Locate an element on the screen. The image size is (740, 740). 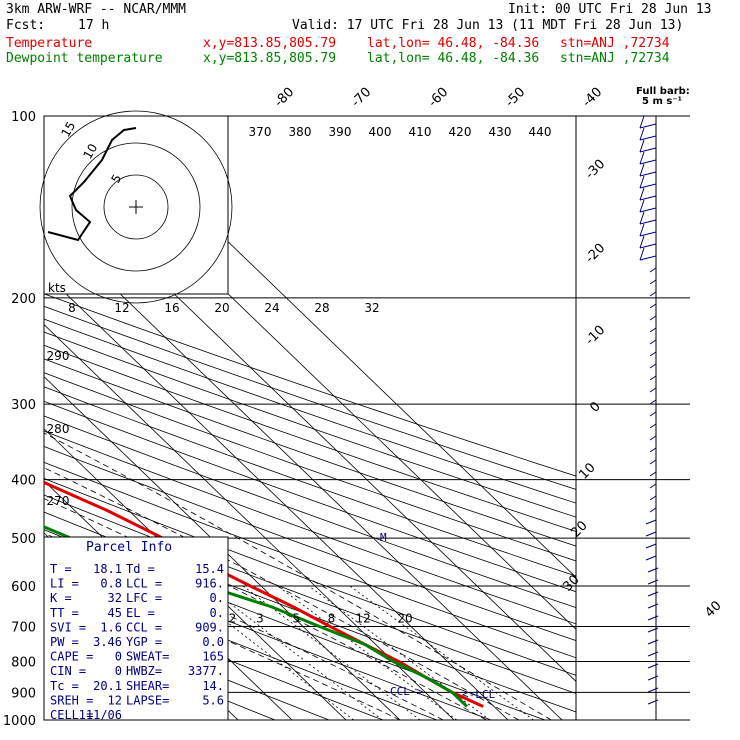
mixing-ratio-label: 8 is located at coordinates (332, 618).